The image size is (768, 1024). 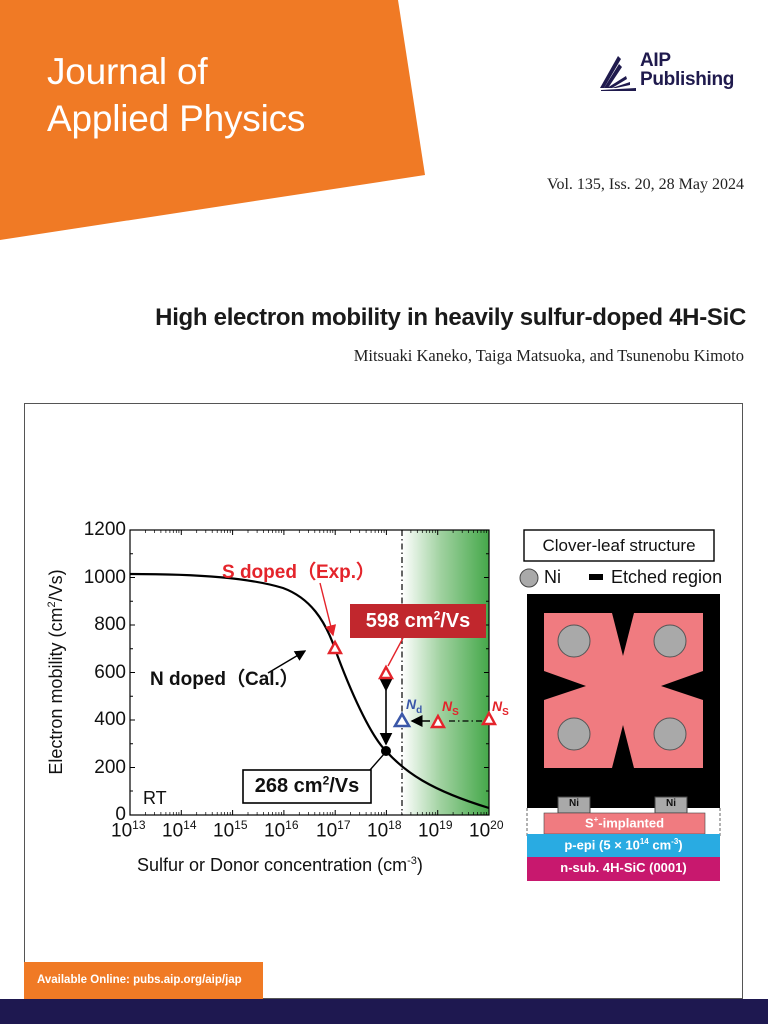 What do you see at coordinates (56, 691) in the screenshot?
I see `y-axis-label-text: Electron mobility (cm` at bounding box center [56, 691].